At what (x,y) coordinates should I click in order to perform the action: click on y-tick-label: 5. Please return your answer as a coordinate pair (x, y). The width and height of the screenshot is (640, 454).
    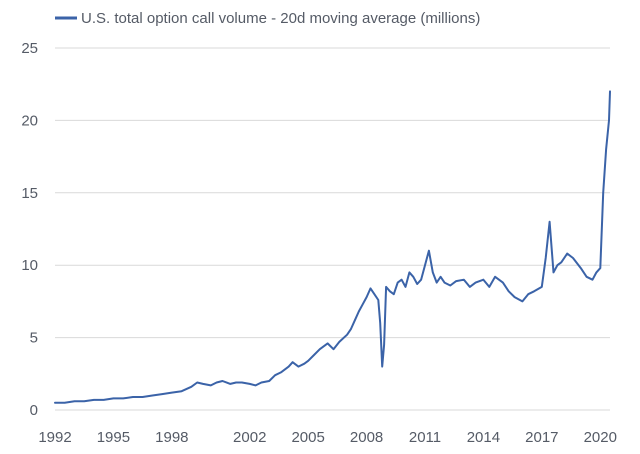
    Looking at the image, I should click on (34, 338).